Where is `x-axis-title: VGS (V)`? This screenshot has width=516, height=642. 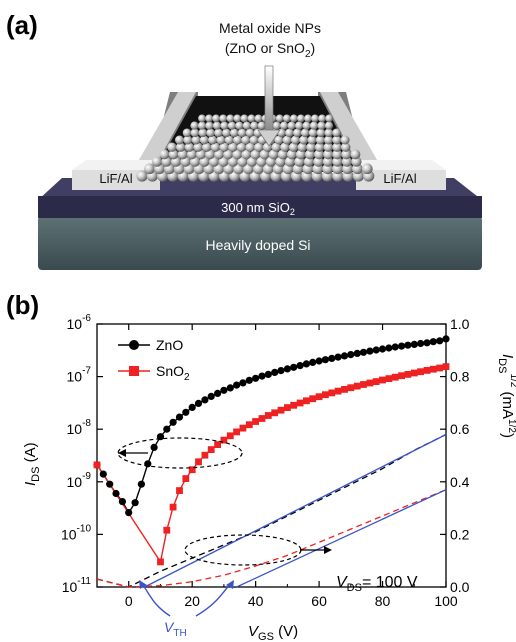 x-axis-title: VGS (V) is located at coordinates (273, 632).